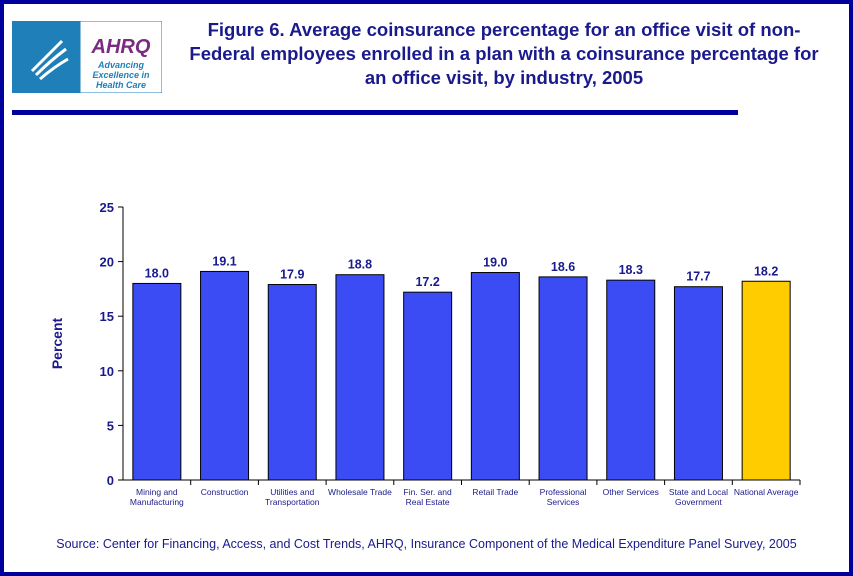 Image resolution: width=853 pixels, height=576 pixels. Describe the element at coordinates (110, 480) in the screenshot. I see `y-tick-label: 0` at that location.